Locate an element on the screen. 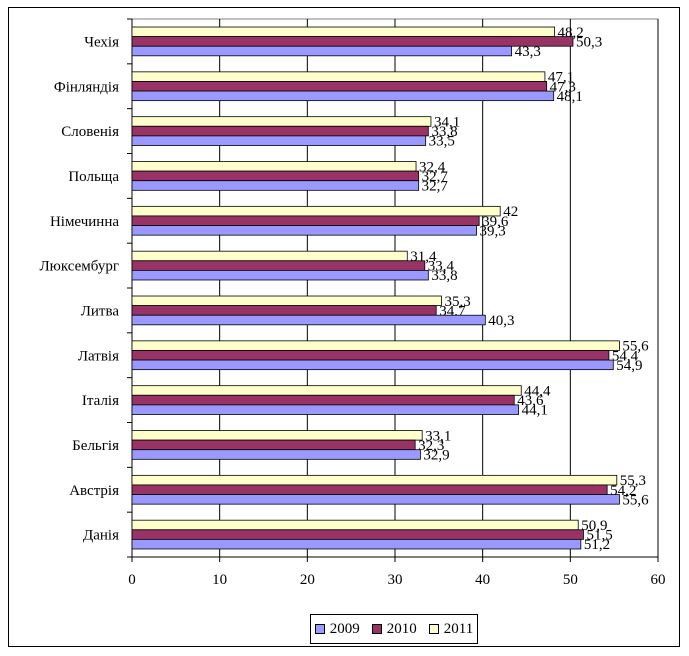  legend-item-2011: 2011 is located at coordinates (451, 629).